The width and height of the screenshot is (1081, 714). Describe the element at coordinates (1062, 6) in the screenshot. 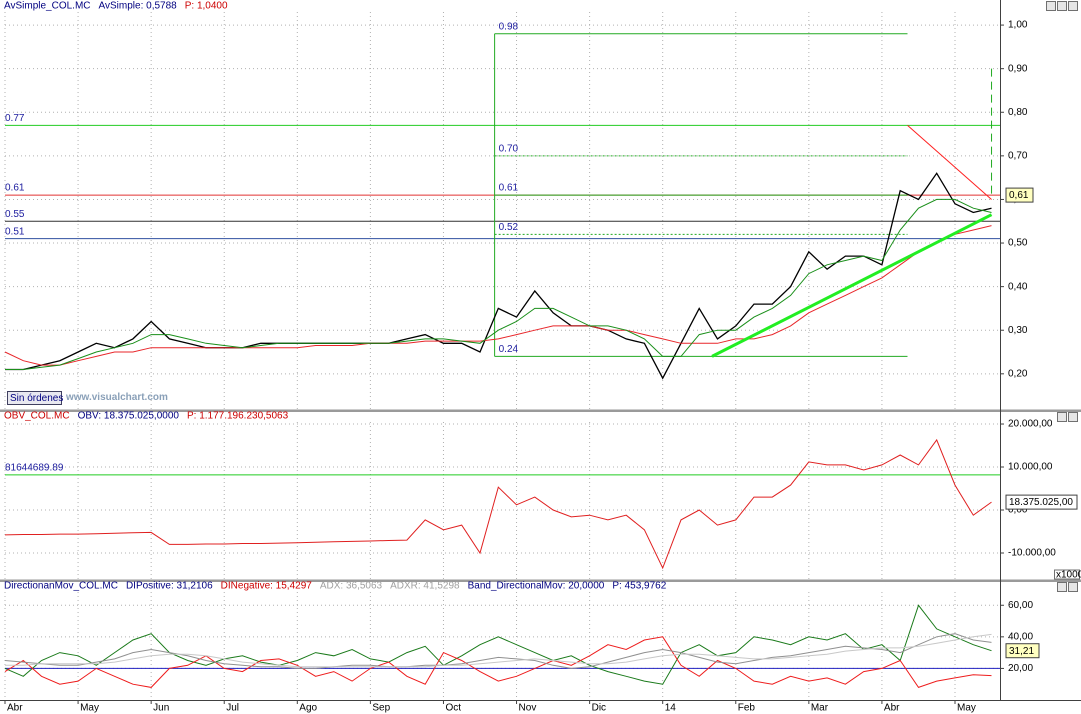

I see `maximize-button` at that location.